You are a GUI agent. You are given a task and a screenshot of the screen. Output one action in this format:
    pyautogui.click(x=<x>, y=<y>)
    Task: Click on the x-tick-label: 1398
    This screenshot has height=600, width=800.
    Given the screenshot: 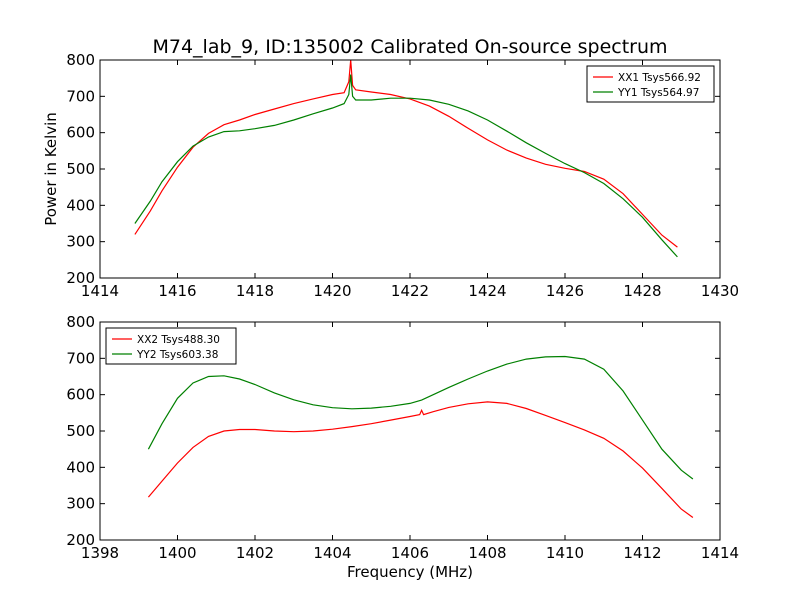 What is the action you would take?
    pyautogui.click(x=100, y=553)
    